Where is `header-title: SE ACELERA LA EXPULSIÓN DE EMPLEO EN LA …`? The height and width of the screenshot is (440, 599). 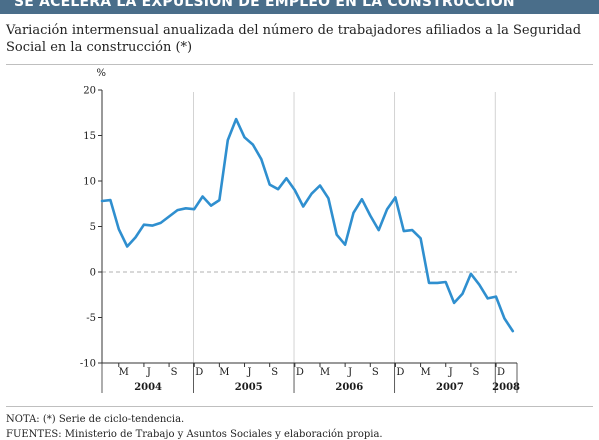 header-title: SE ACELERA LA EXPULSIÓN DE EMPLEO EN LA … is located at coordinates (264, 5).